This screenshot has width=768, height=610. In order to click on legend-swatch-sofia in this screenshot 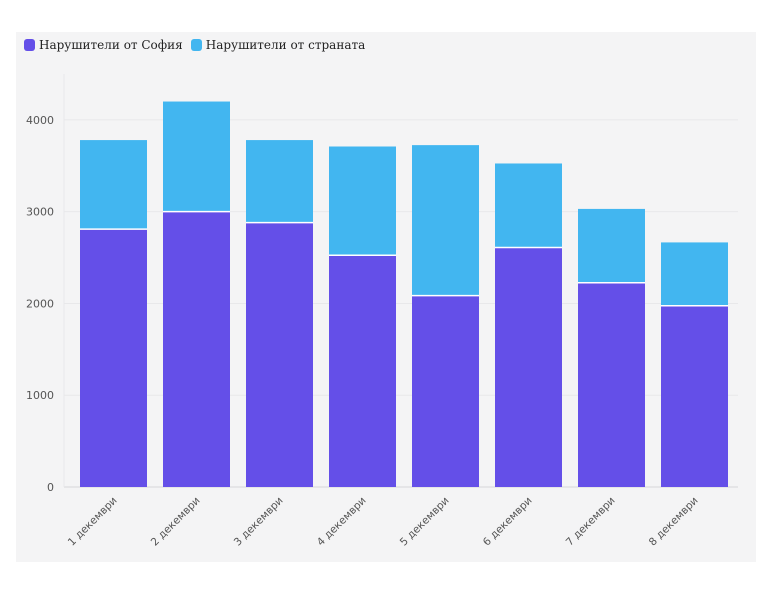, I will do `click(29, 45)`.